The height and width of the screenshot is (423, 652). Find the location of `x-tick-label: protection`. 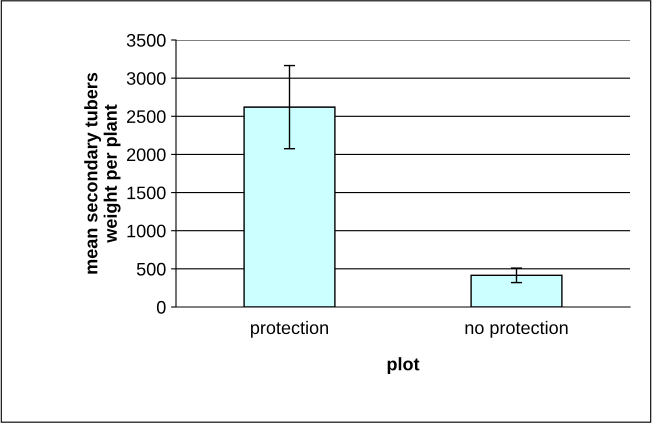

x-tick-label: protection is located at coordinates (289, 329).